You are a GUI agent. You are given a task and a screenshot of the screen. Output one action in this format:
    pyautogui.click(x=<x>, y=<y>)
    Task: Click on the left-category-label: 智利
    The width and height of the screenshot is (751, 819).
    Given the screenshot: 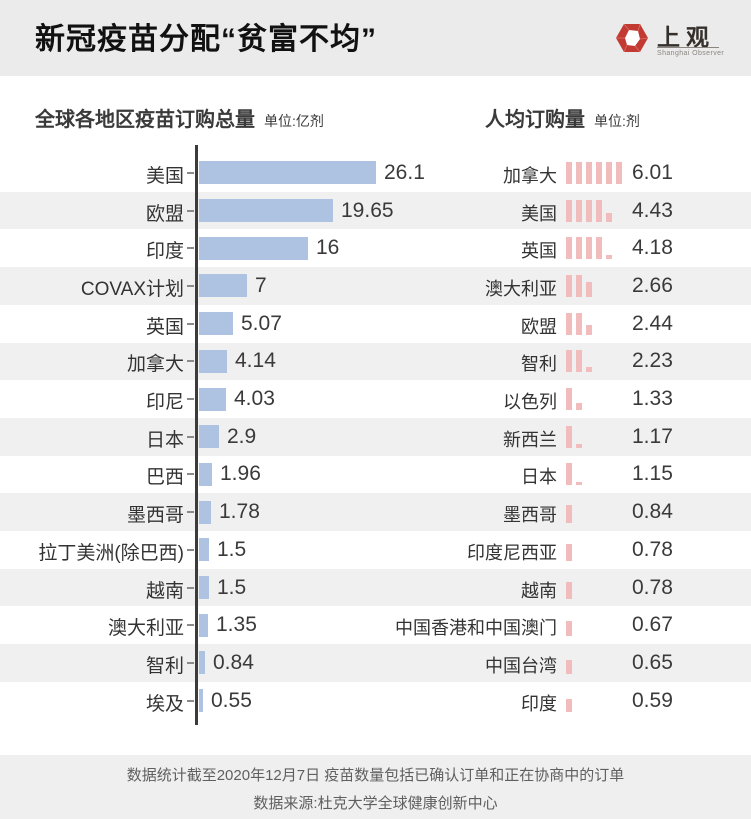 What is the action you would take?
    pyautogui.click(x=164, y=666)
    